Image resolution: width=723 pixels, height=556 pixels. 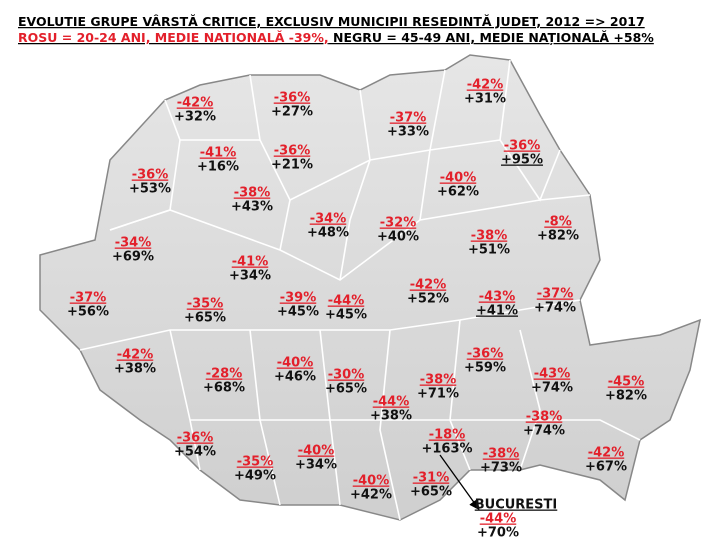 What do you see at coordinates (224, 374) in the screenshot?
I see `county-red-value: -28%` at bounding box center [224, 374].